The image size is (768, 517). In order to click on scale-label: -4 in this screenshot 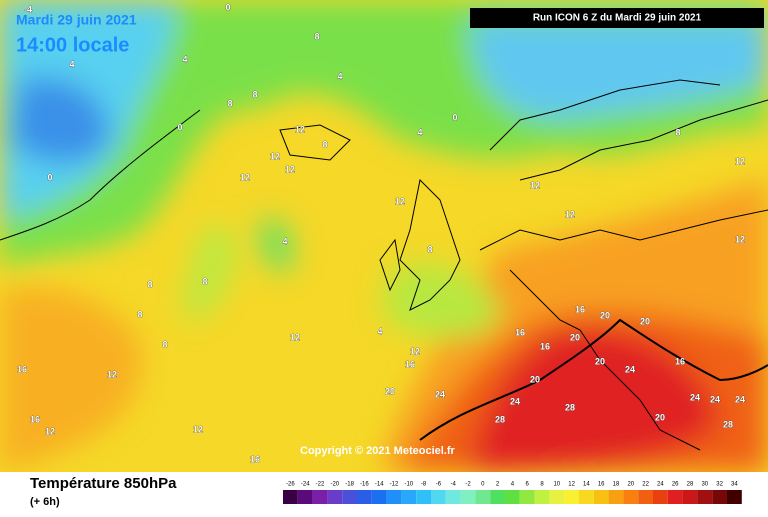, I will do `click(454, 485)`.